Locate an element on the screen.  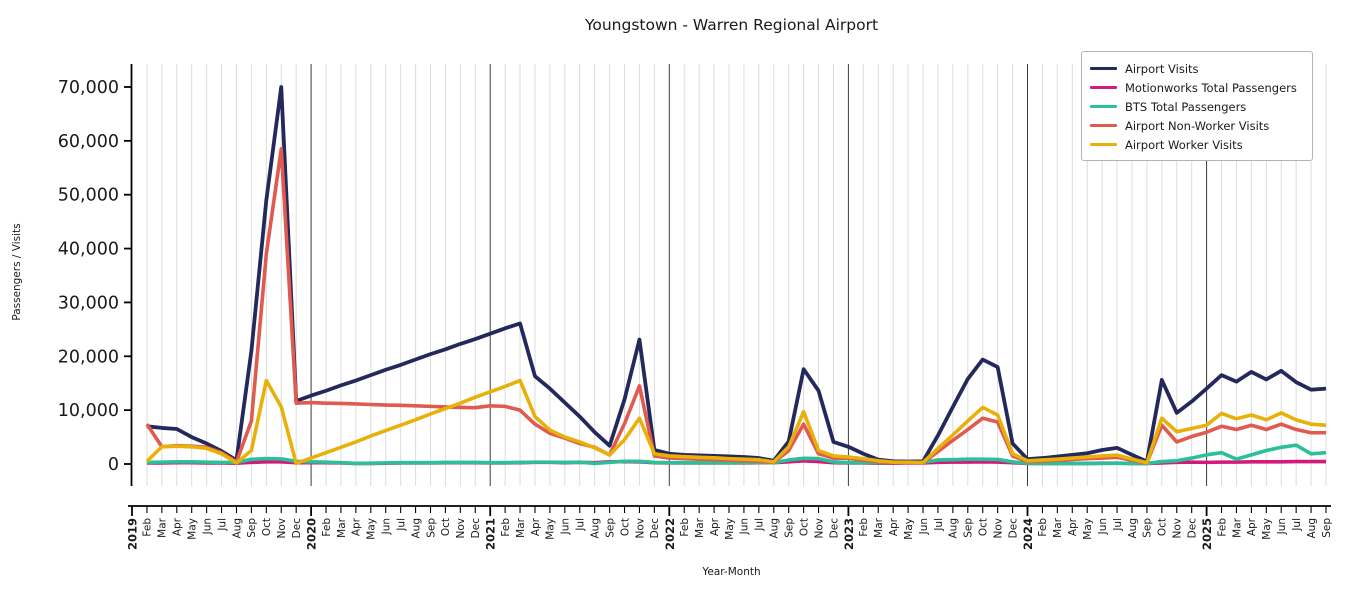
legend-item-2: BTS Total Passengers is located at coordinates (1197, 106).